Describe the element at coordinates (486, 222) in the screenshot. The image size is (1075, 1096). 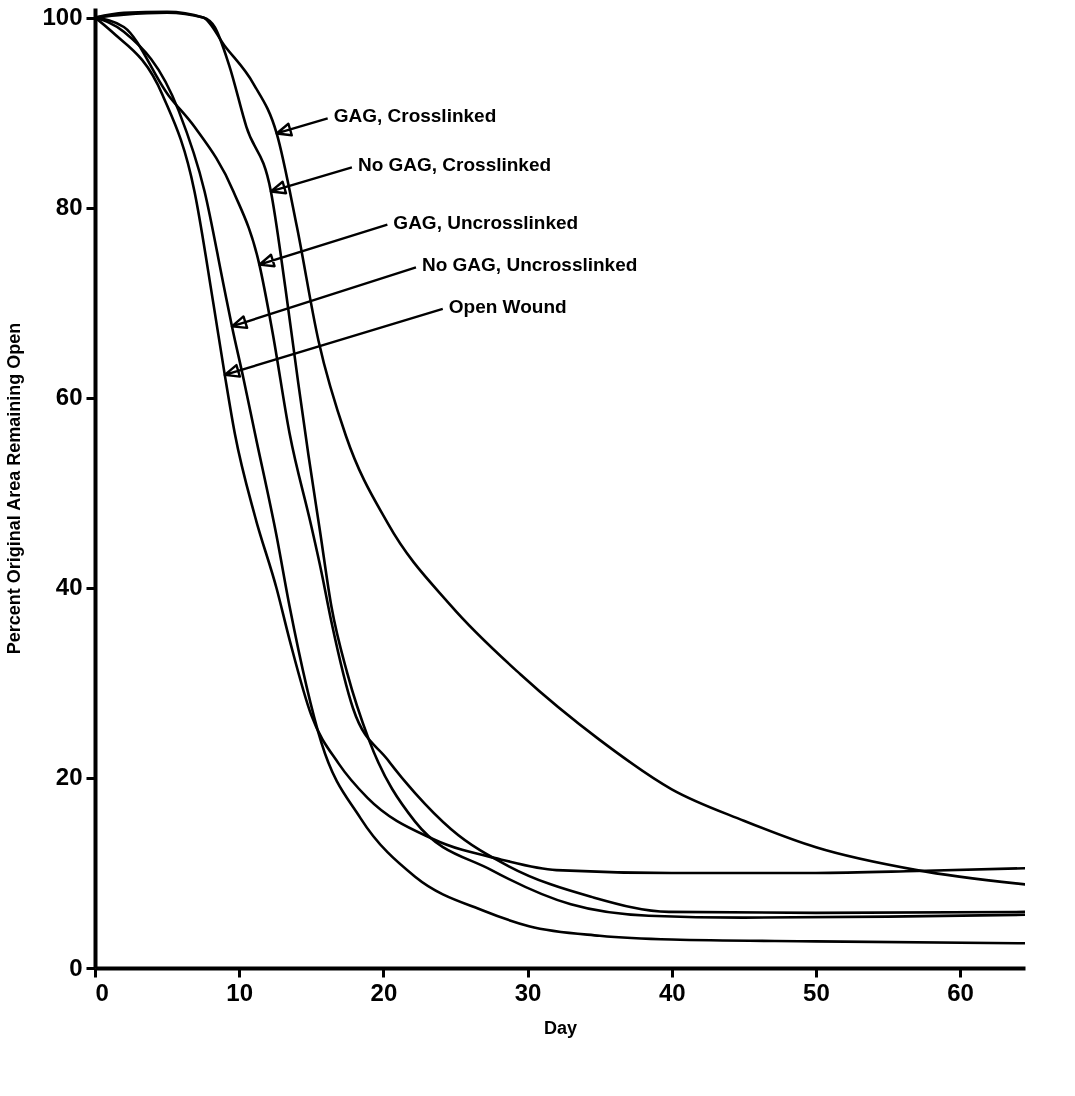
I see `annotation: GAG, Uncrosslinked` at that location.